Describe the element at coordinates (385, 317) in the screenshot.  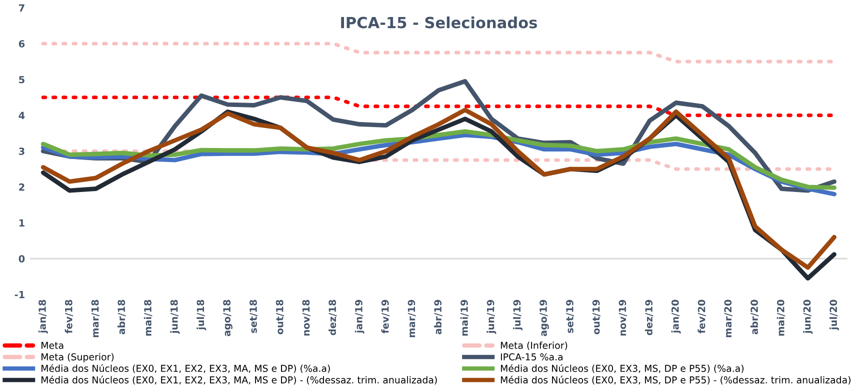
I see `x-tick-label: fev/19` at that location.